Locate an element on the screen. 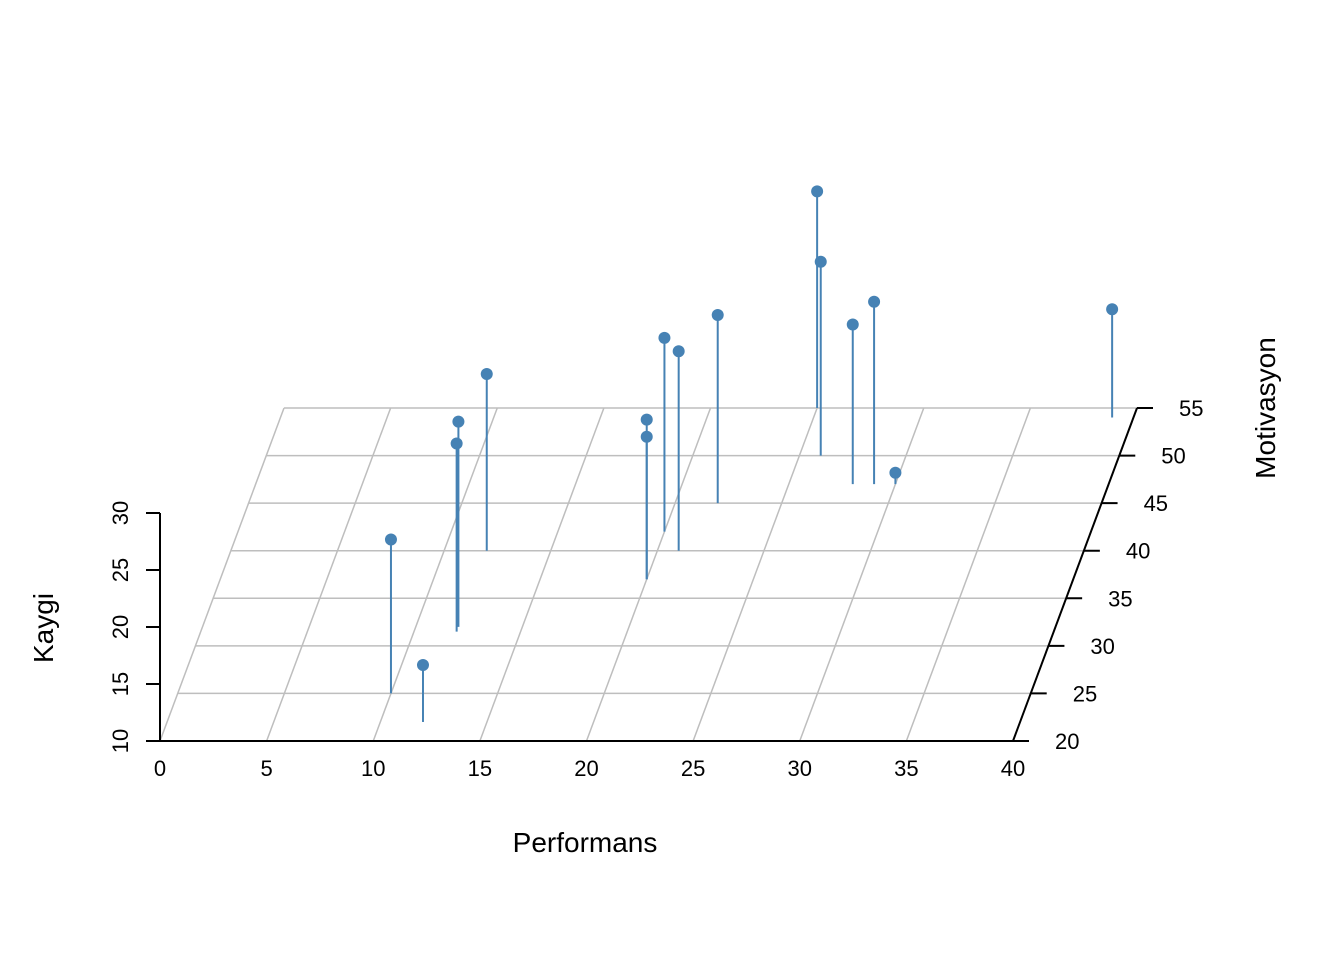 This screenshot has height=960, width=1344. y-tick-label: 50 is located at coordinates (1173, 456).